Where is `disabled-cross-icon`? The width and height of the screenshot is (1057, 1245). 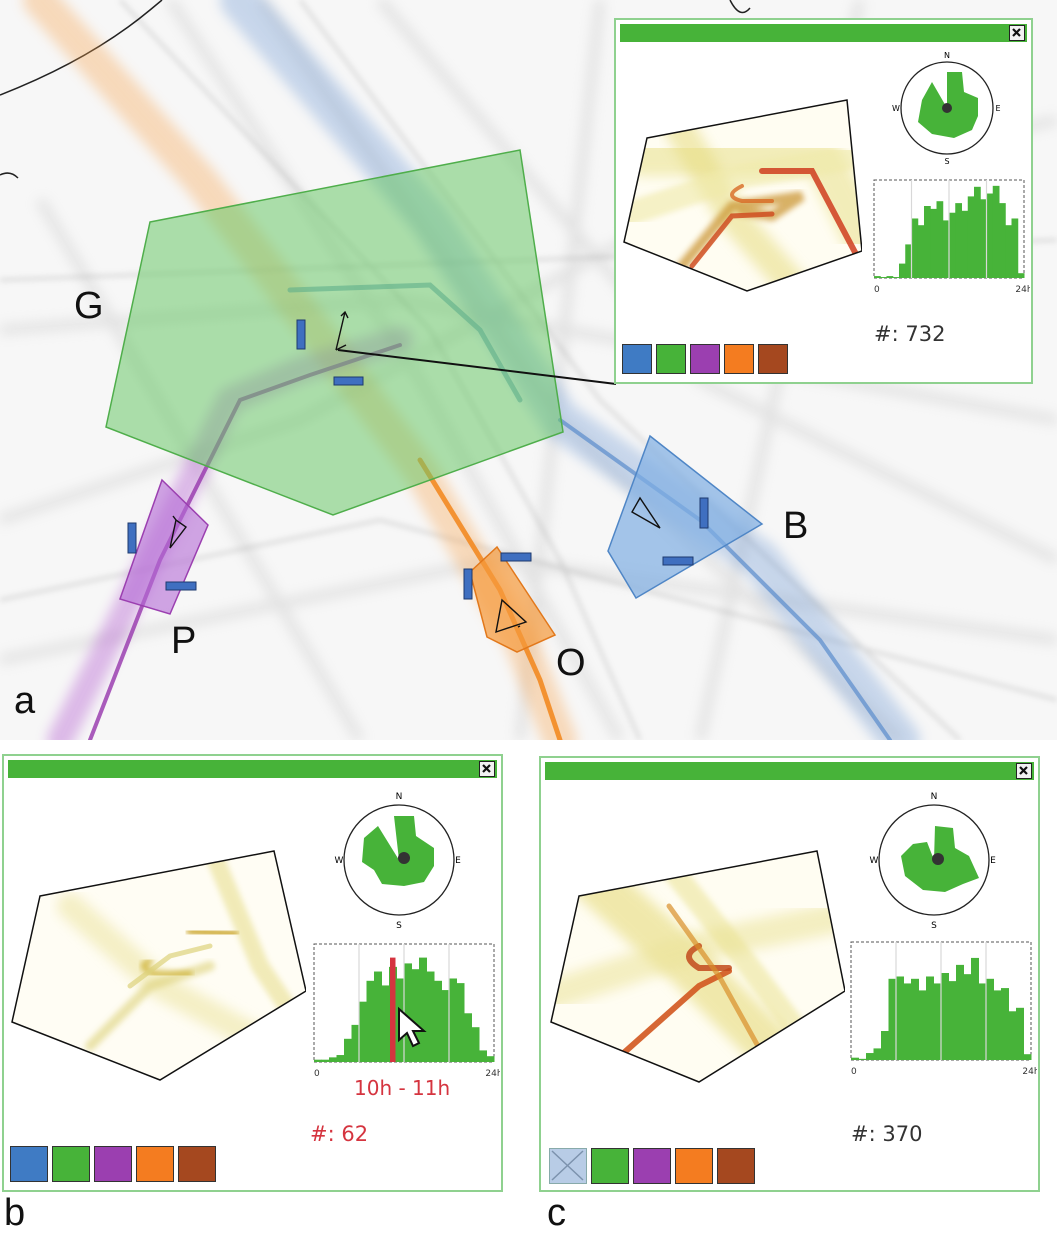
disabled-cross-icon is located at coordinates (567, 1165).